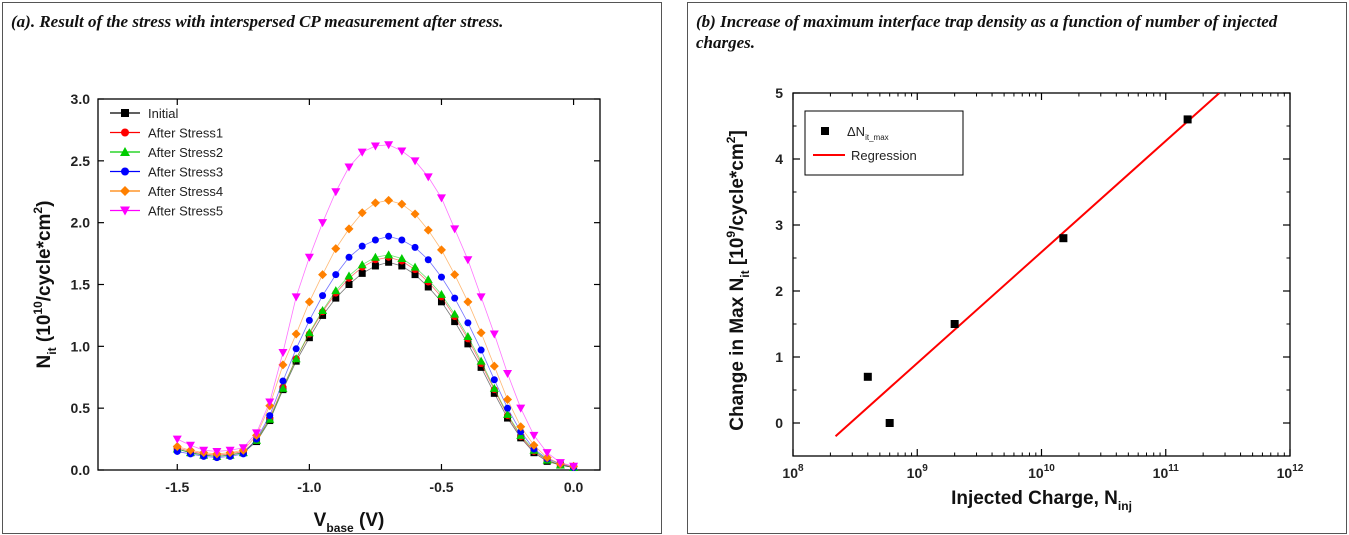  Describe the element at coordinates (45, 285) in the screenshot. I see `y-axis-label: Nit (1010/cycle*cm2)` at that location.